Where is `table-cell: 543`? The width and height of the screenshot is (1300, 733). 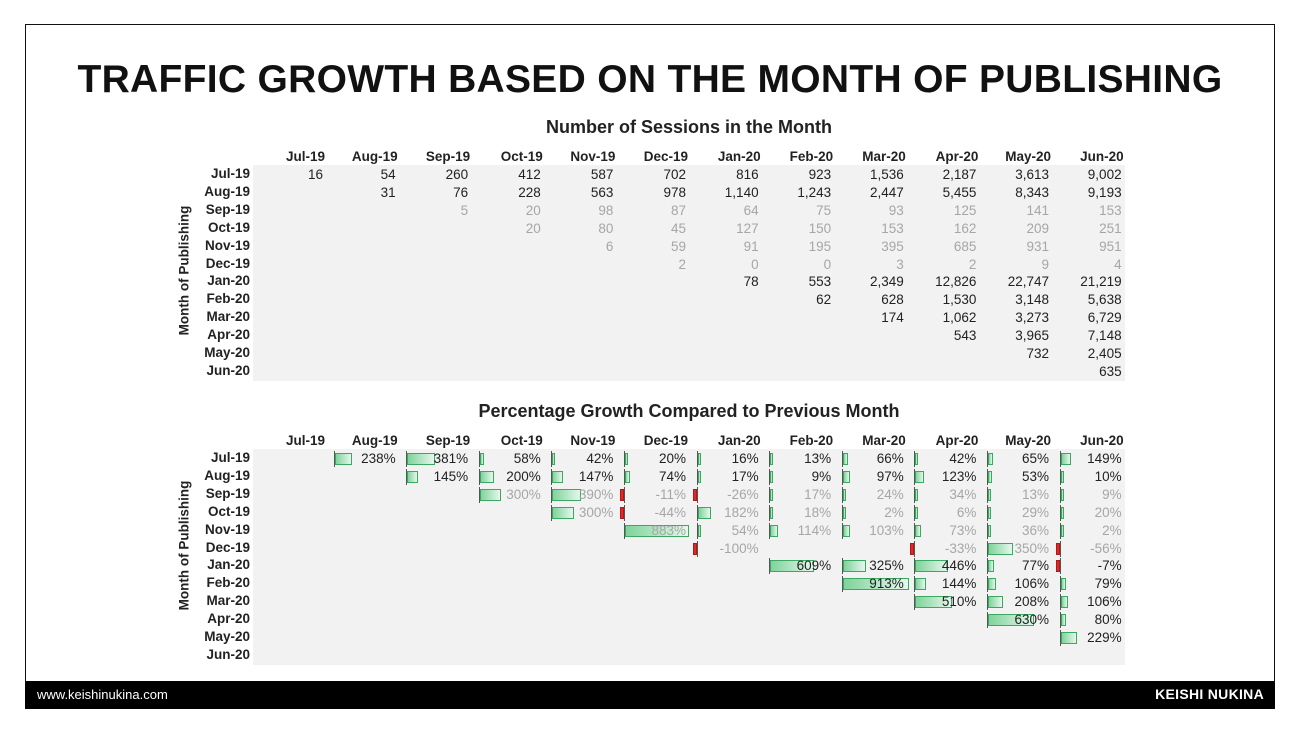 table-cell: 543 is located at coordinates (965, 336).